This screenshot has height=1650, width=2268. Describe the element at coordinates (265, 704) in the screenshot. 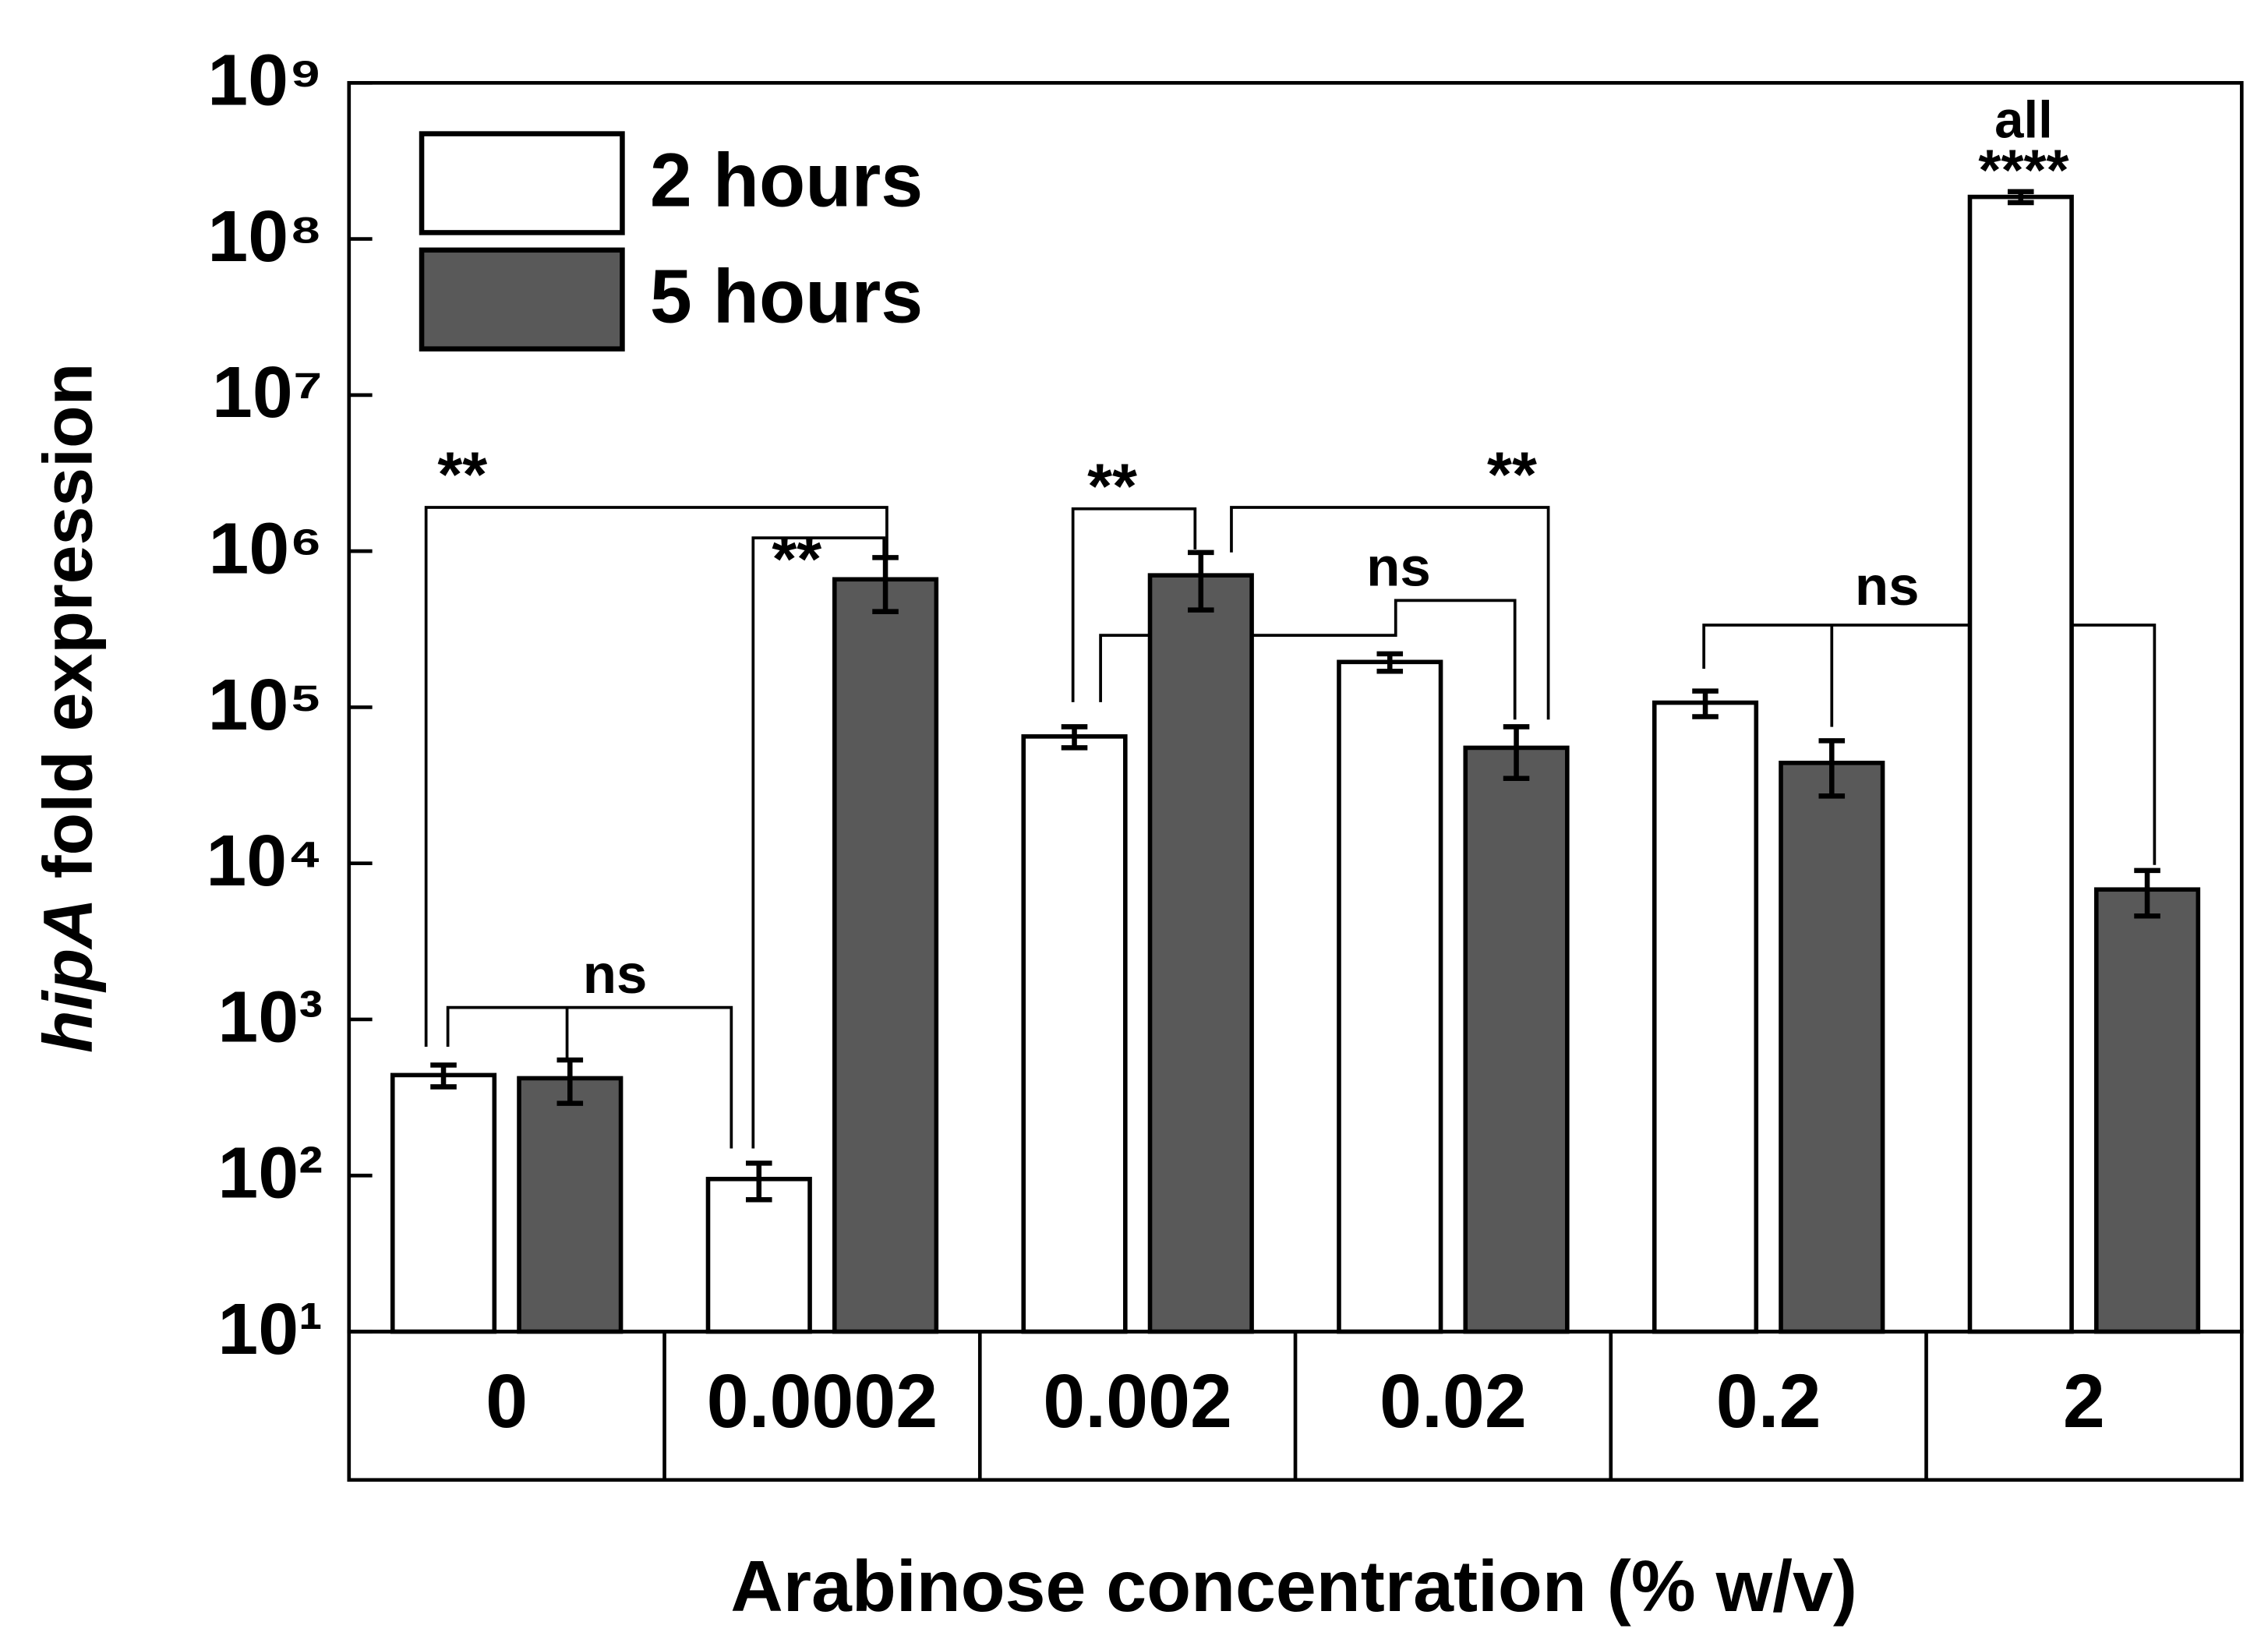

I see `y-tick-label: 10⁵` at that location.